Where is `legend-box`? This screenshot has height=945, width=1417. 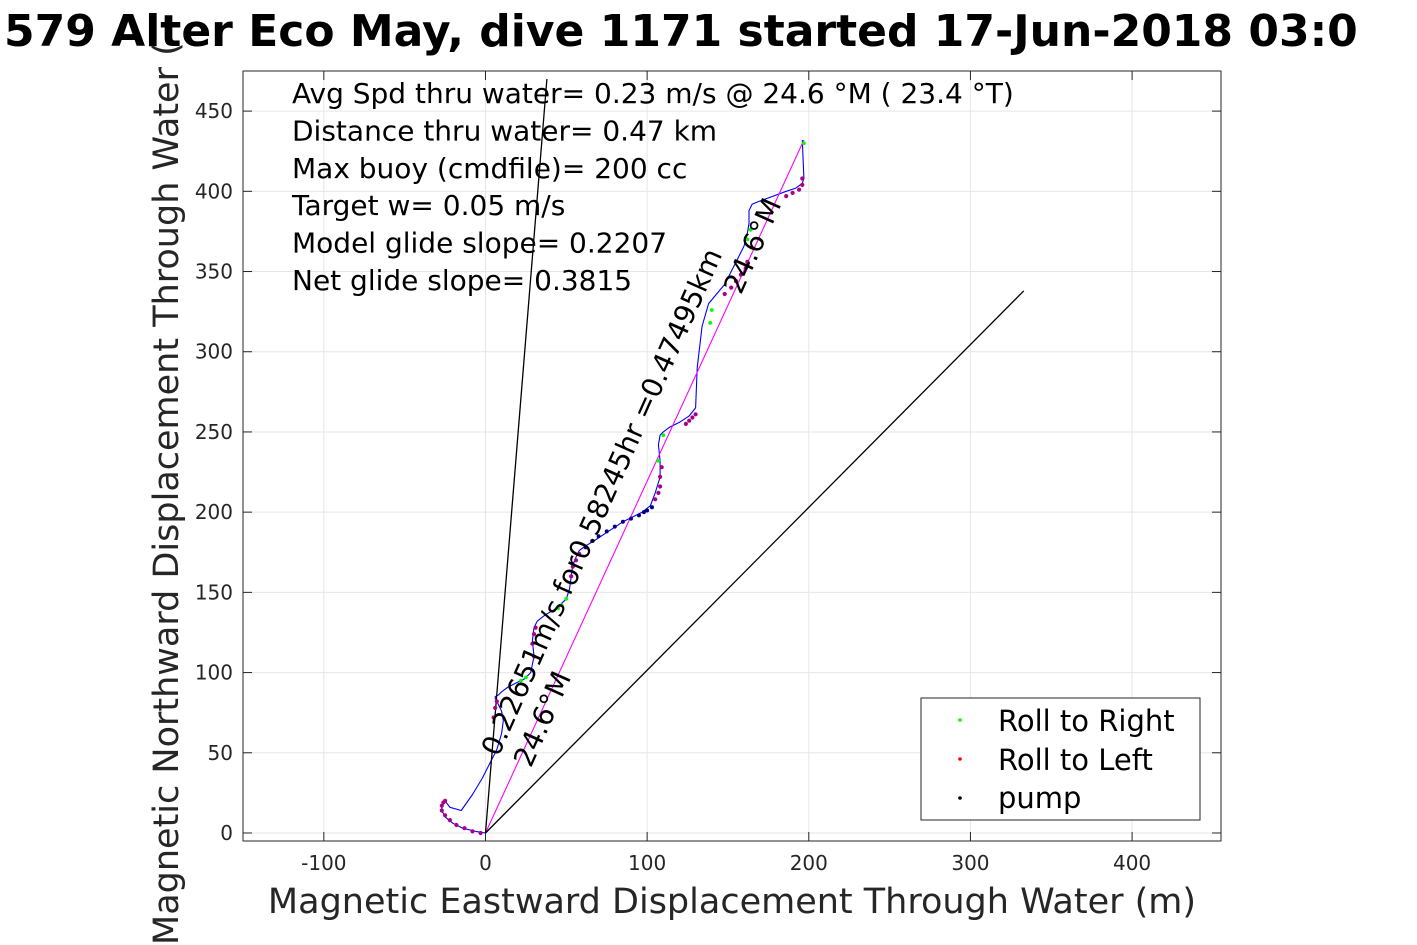 legend-box is located at coordinates (1060, 759).